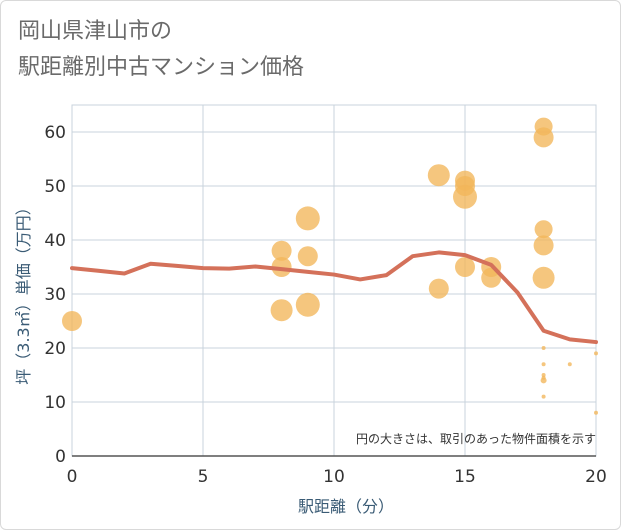 This screenshot has width=621, height=530. What do you see at coordinates (95, 31) in the screenshot?
I see `chart-title-line1: 岡山県津山市の` at bounding box center [95, 31].